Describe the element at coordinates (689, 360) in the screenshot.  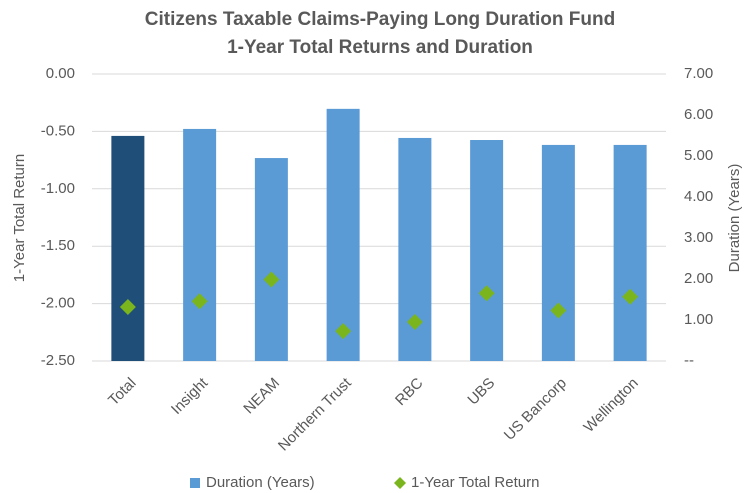
I see `y2-tick-label: --` at that location.